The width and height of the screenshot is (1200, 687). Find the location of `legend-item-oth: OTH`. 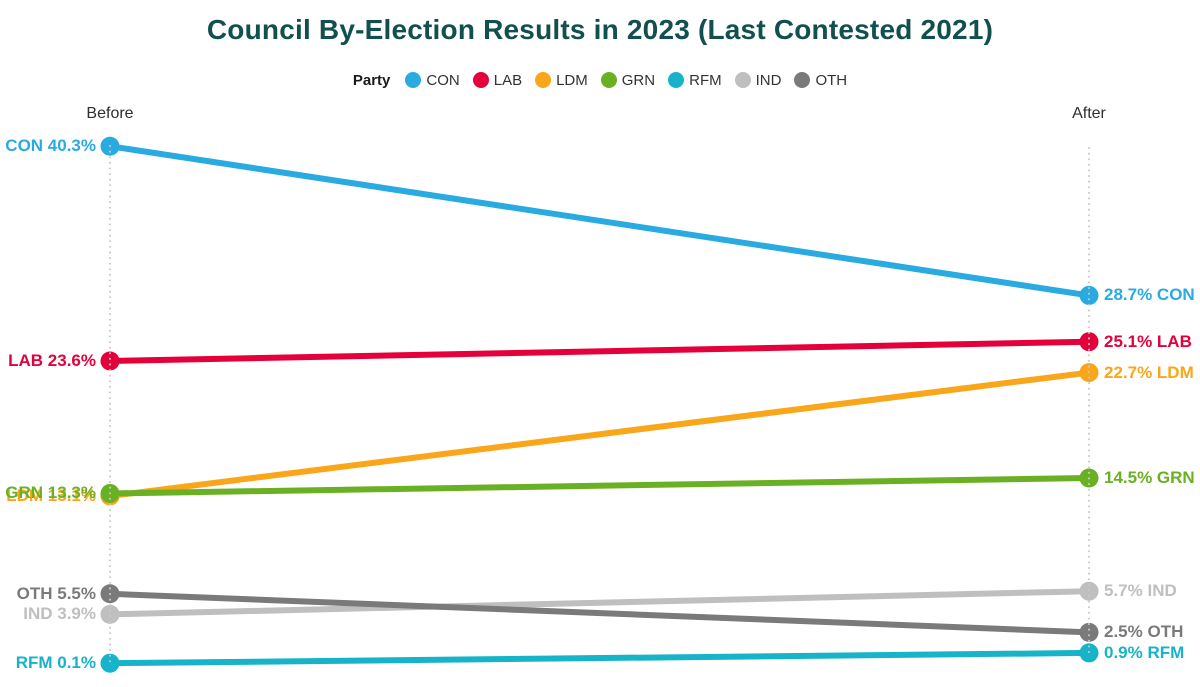

legend-item-oth: OTH is located at coordinates (820, 80).